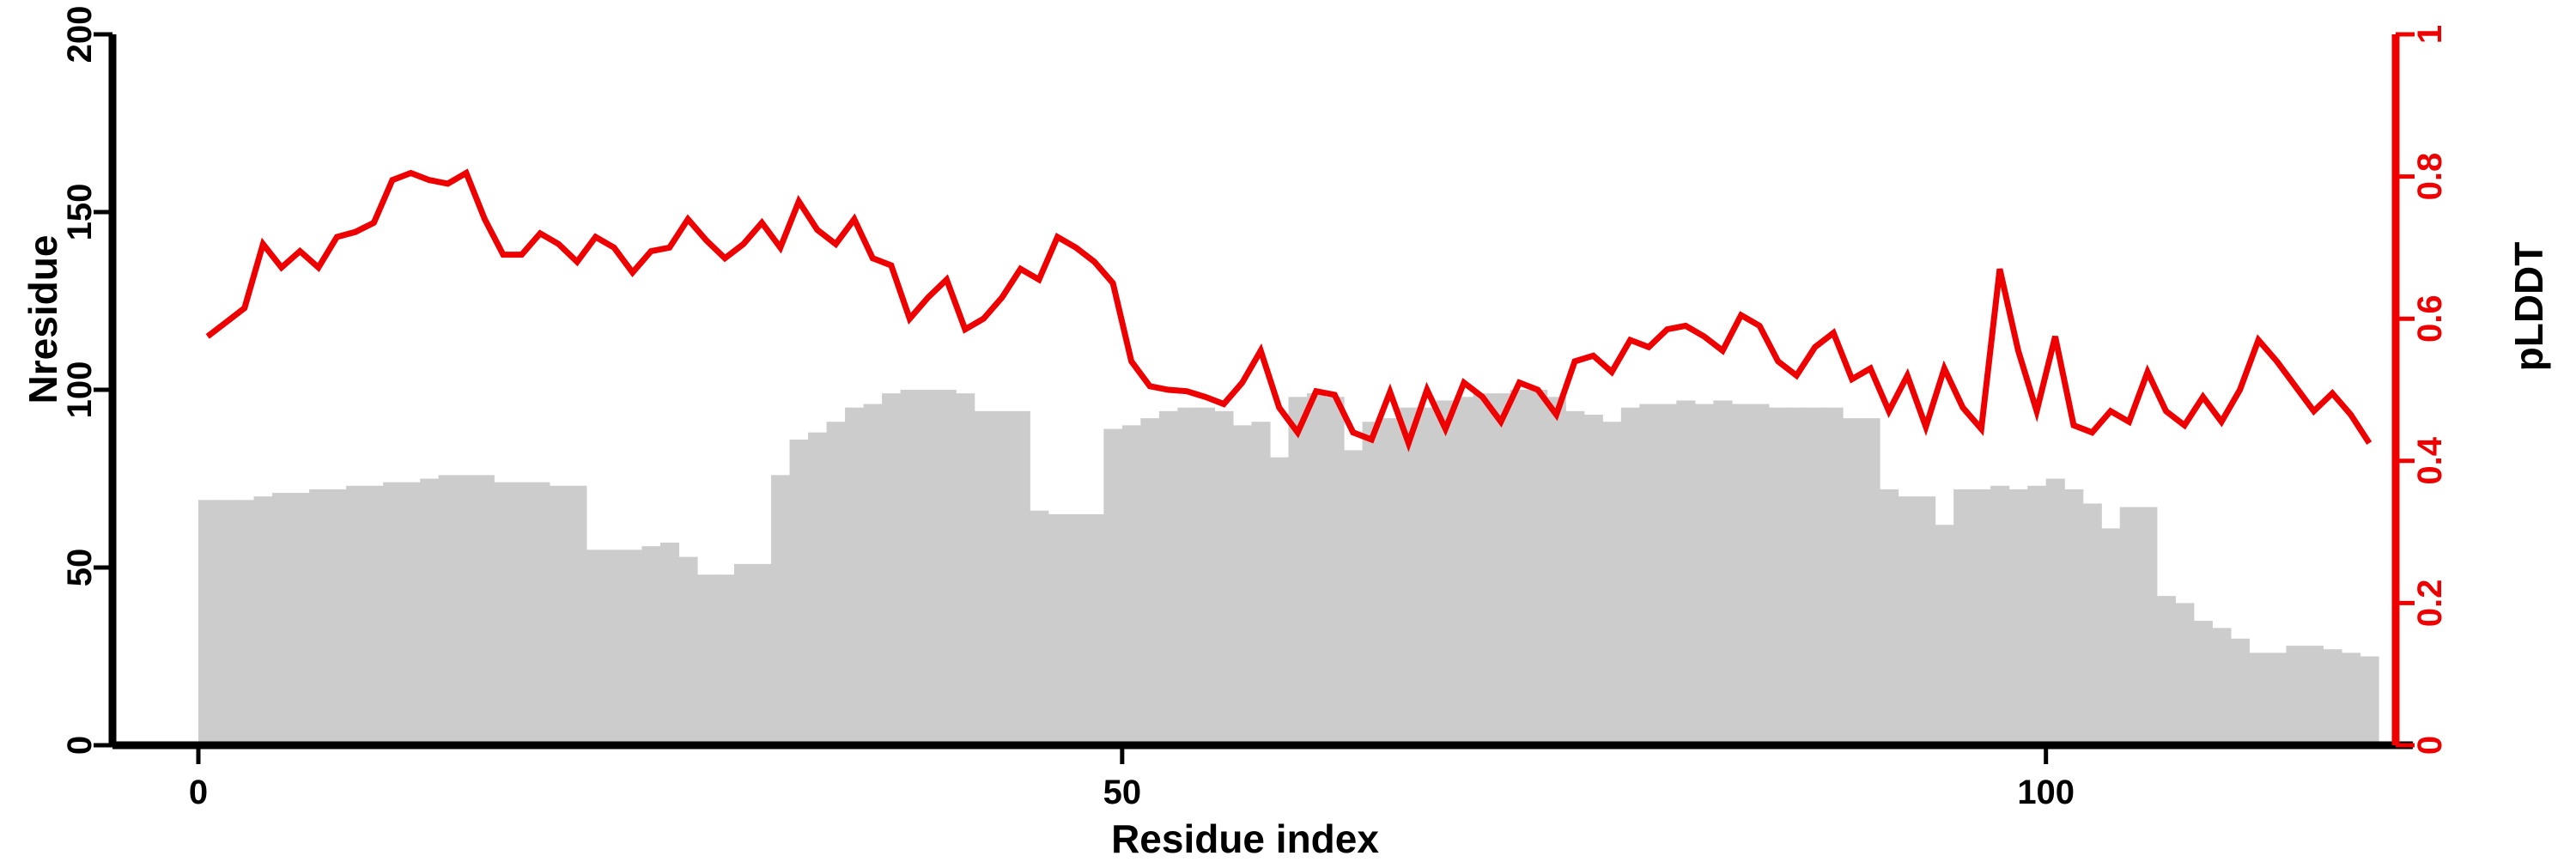 This screenshot has width=2576, height=862. What do you see at coordinates (80, 212) in the screenshot?
I see `y-axis-left-tick-label: 150` at bounding box center [80, 212].